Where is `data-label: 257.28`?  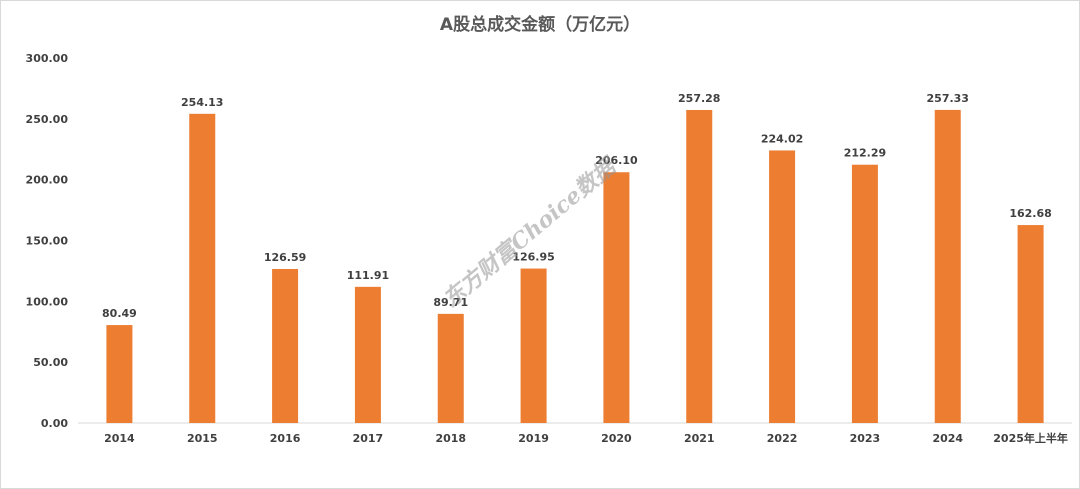
data-label: 257.28 is located at coordinates (699, 98).